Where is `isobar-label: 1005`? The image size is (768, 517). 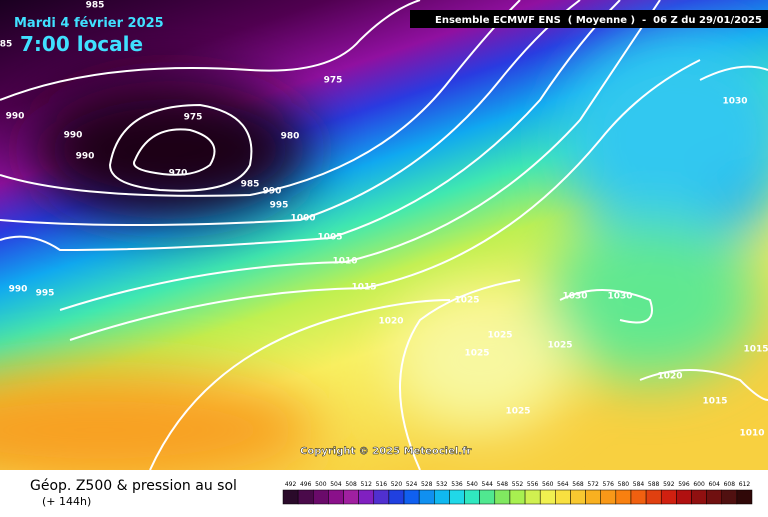
isobar-label: 1005 is located at coordinates (329, 238).